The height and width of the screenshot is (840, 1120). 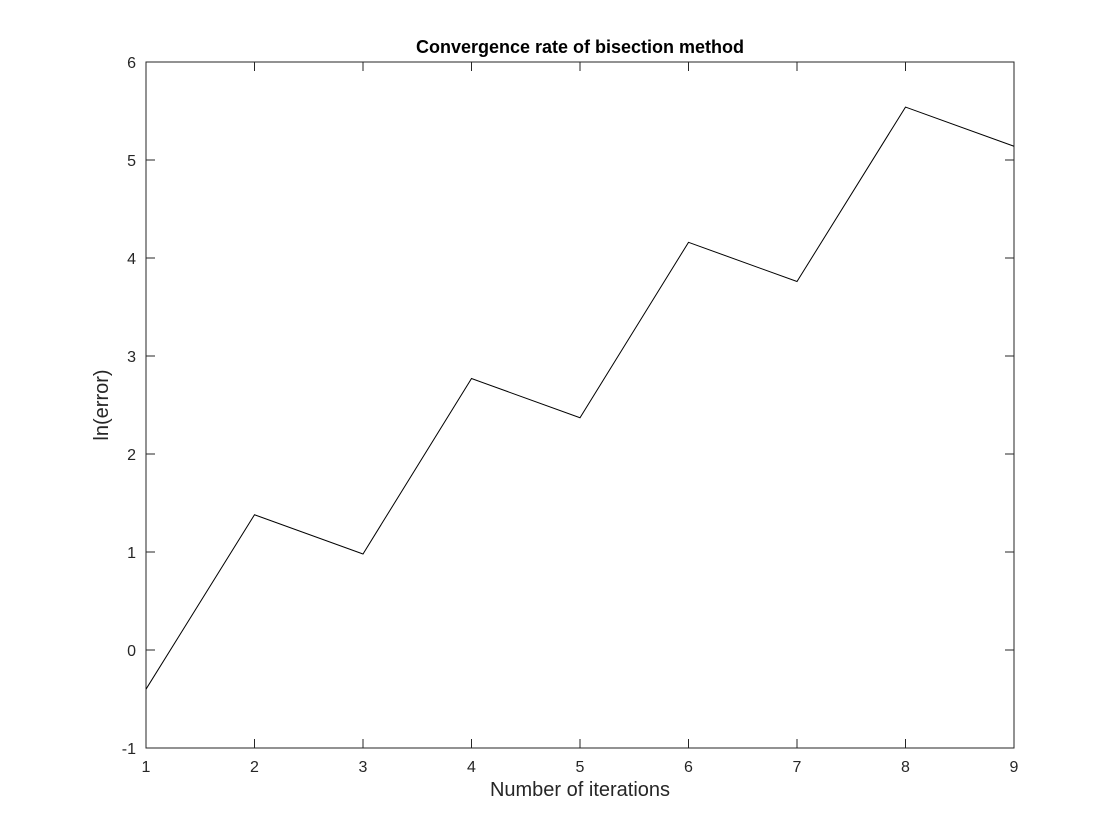 I want to click on y-tick-label: 4, so click(x=131, y=259).